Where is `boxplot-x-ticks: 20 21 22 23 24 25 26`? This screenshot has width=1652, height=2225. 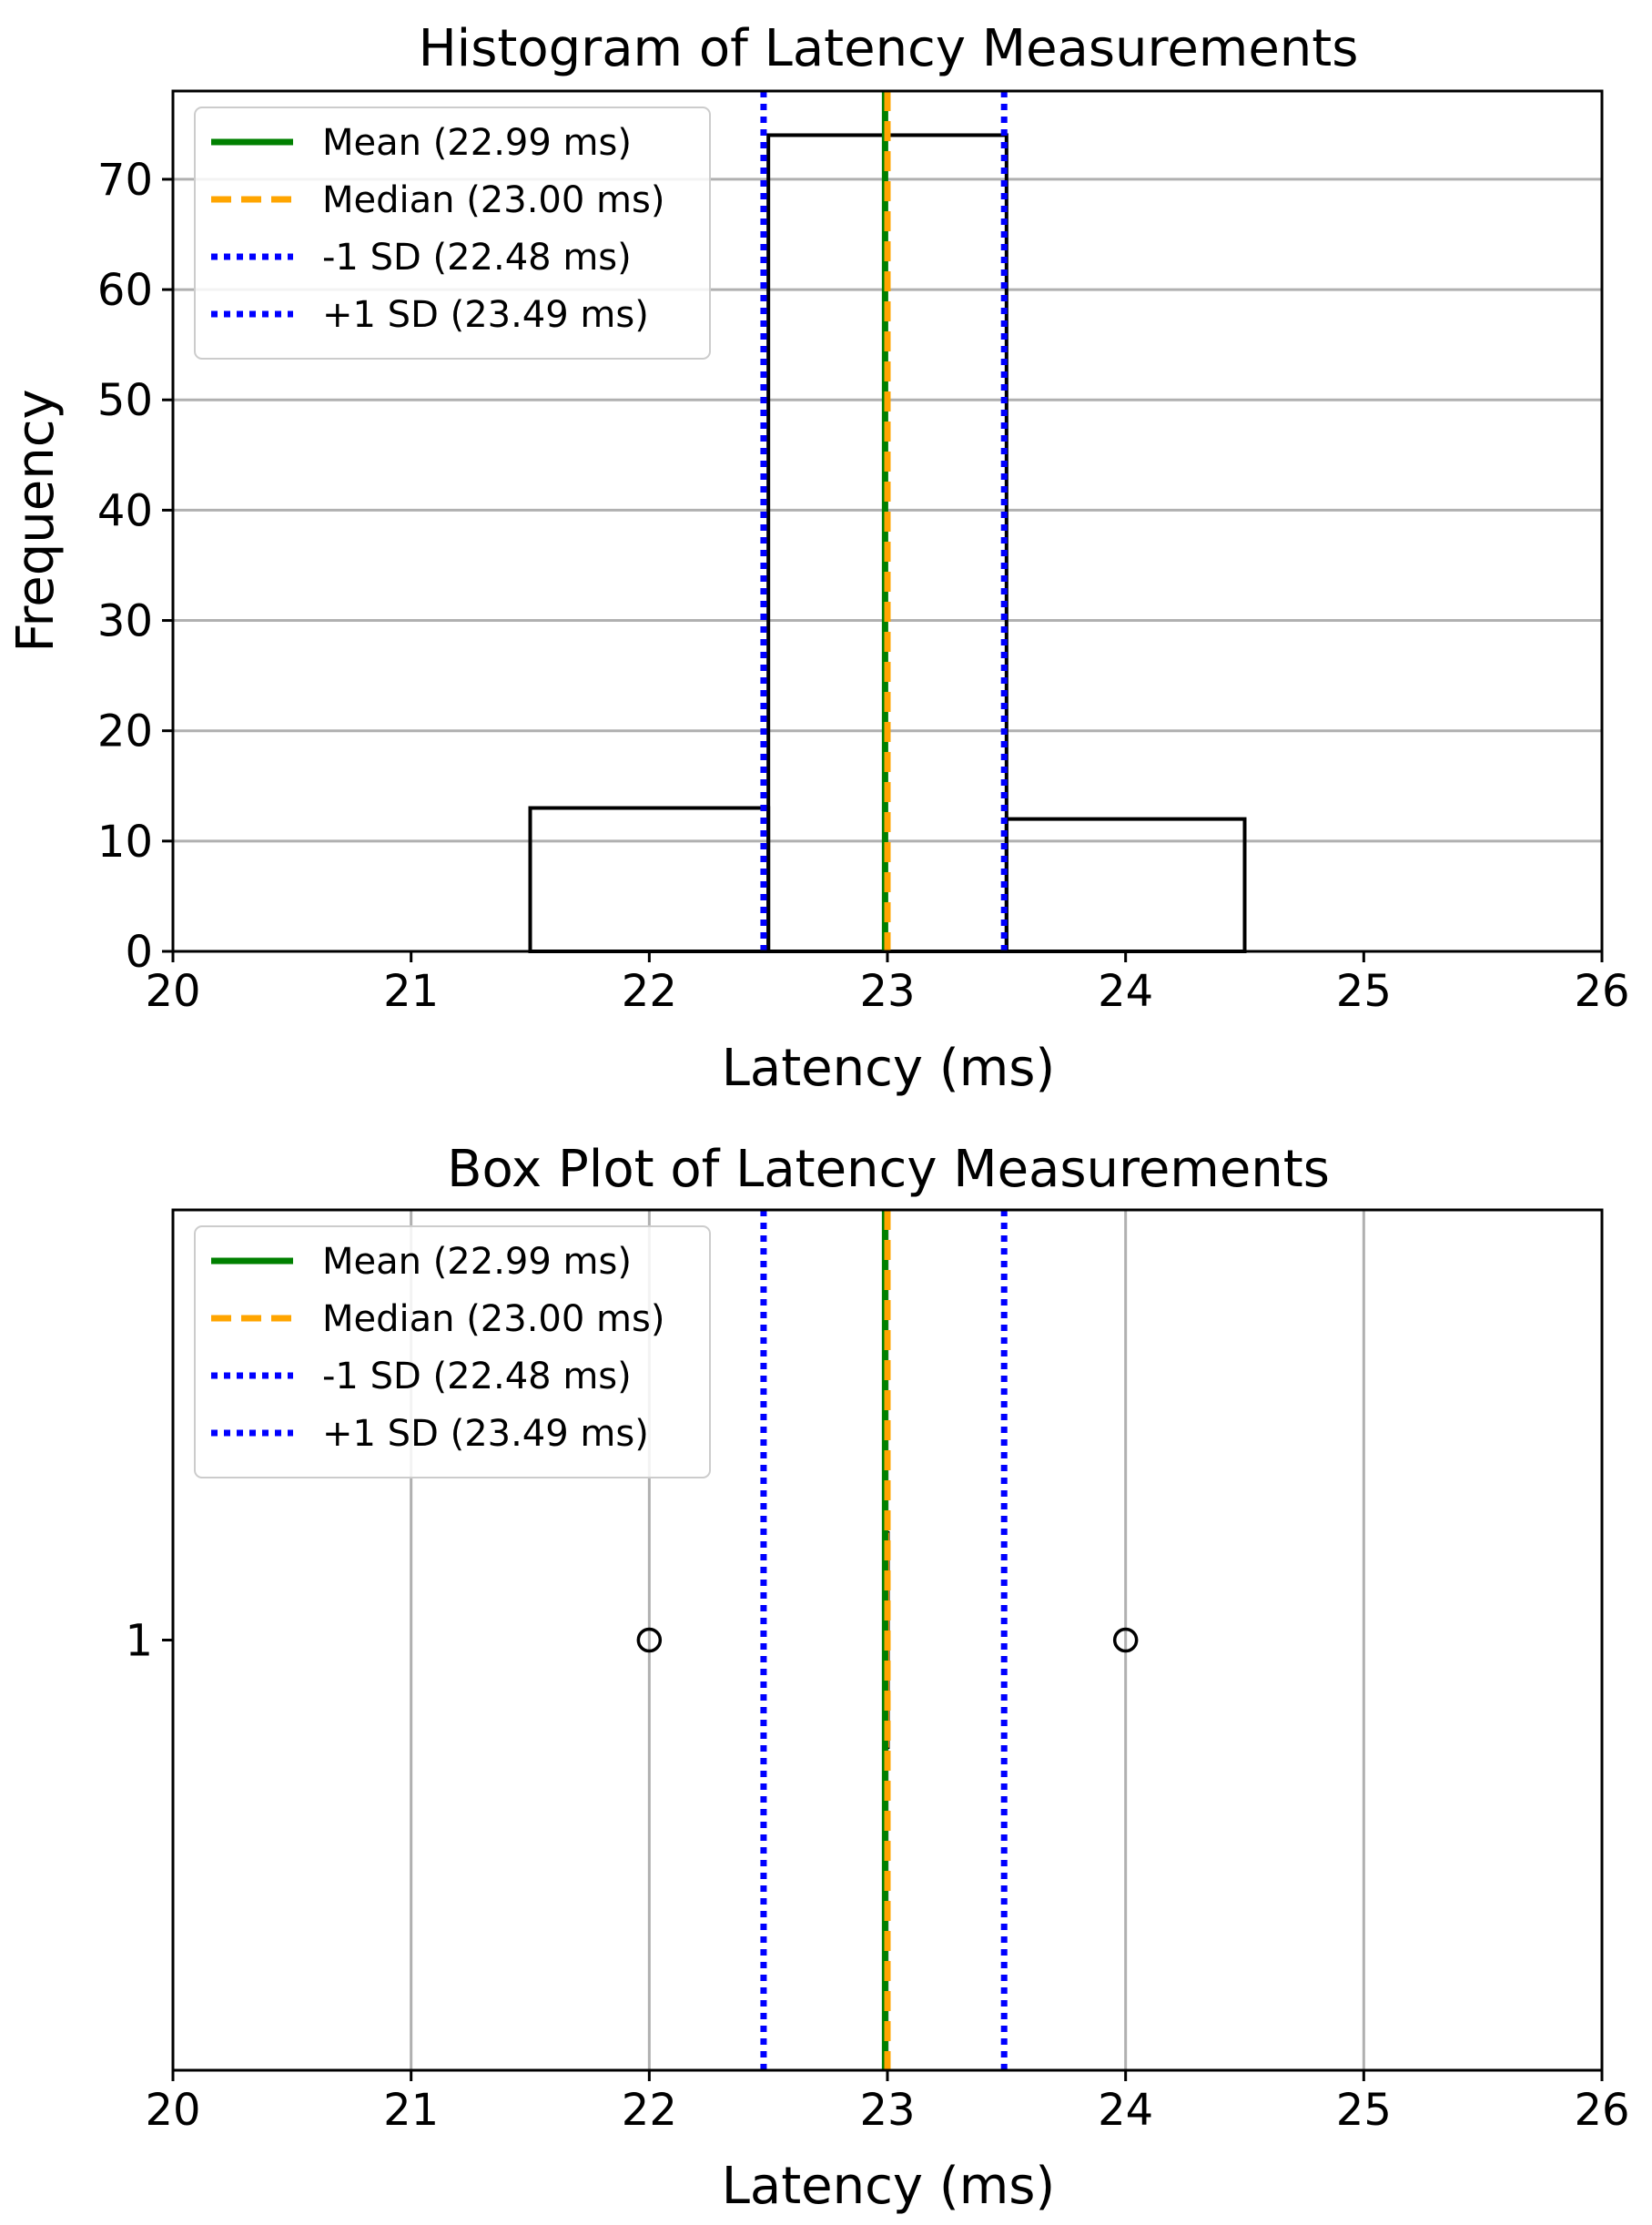 boxplot-x-ticks: 20 21 22 23 24 25 26 is located at coordinates (888, 2103).